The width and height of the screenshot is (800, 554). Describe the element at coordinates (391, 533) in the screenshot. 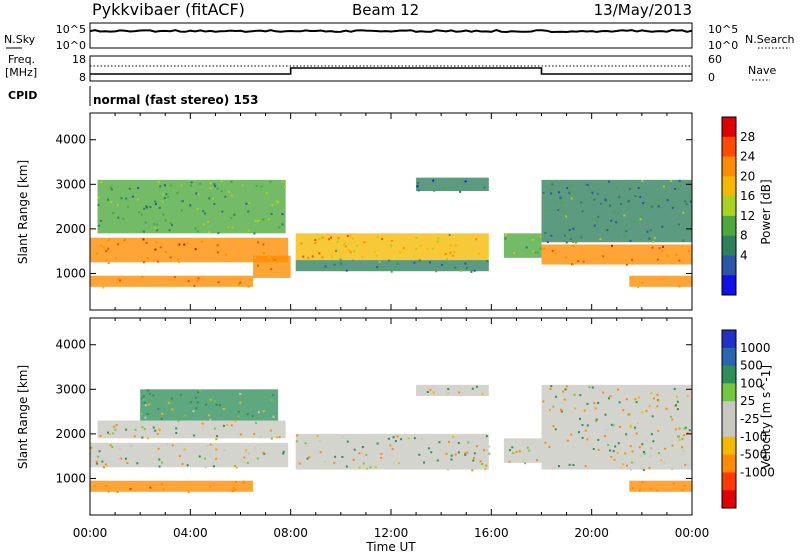

I see `time-axis: 00:00 04:00 08:00 12:00 16:00 20:00 00:00` at that location.